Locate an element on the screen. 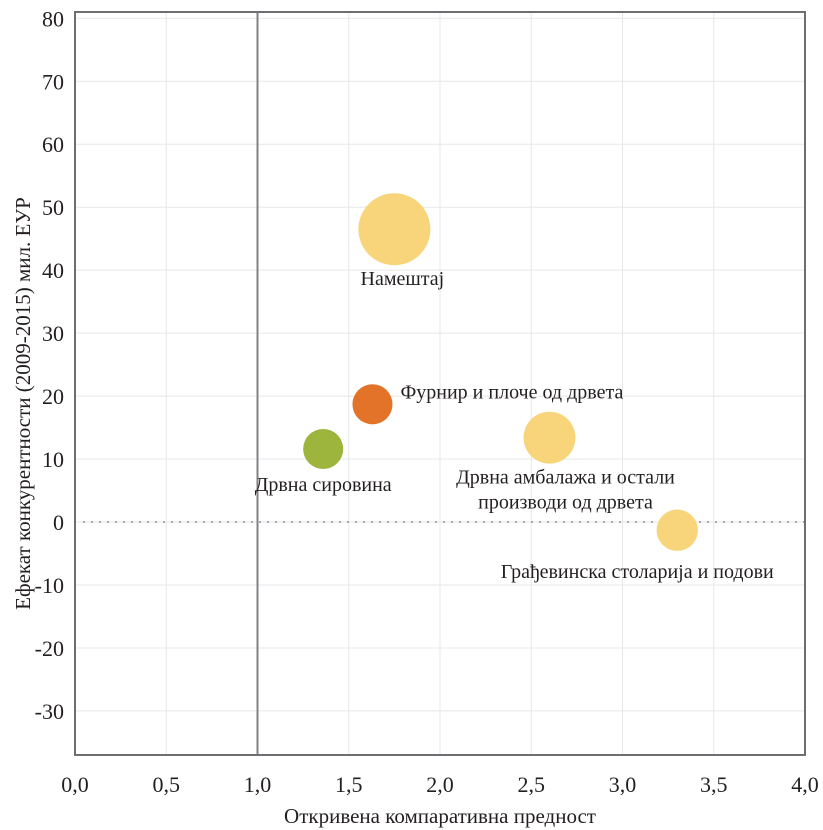  x-tick-label: 2,5 is located at coordinates (532, 784).